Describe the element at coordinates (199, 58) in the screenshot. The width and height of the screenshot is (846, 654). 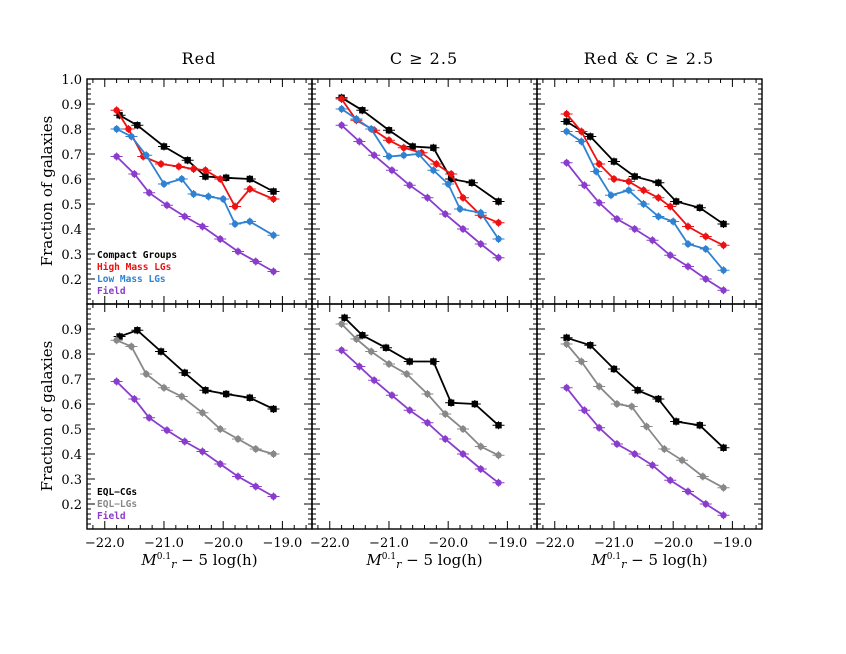
I see `column-title-red: Red` at that location.